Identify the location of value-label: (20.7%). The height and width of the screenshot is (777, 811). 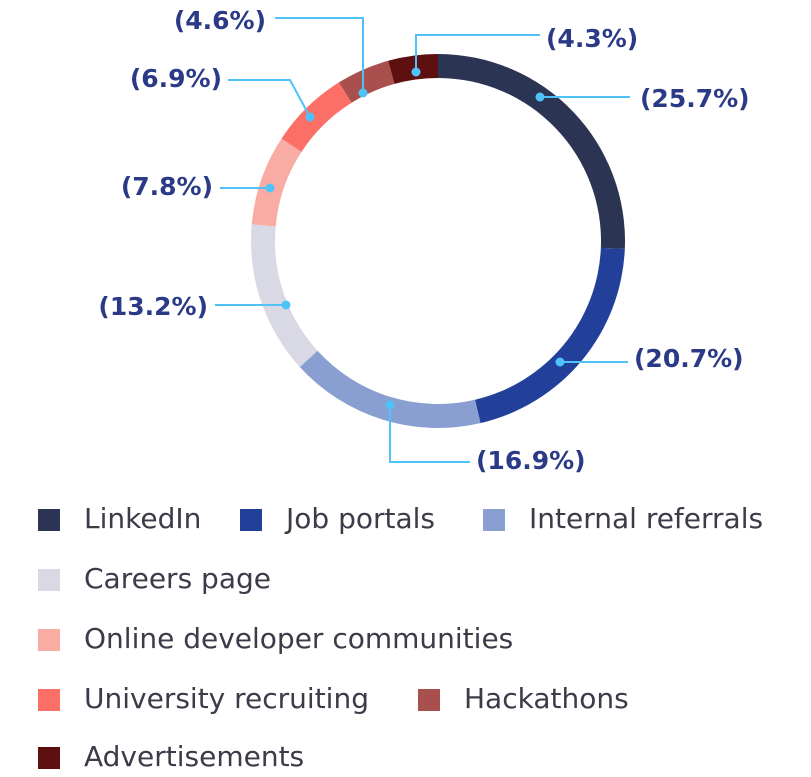
(689, 358).